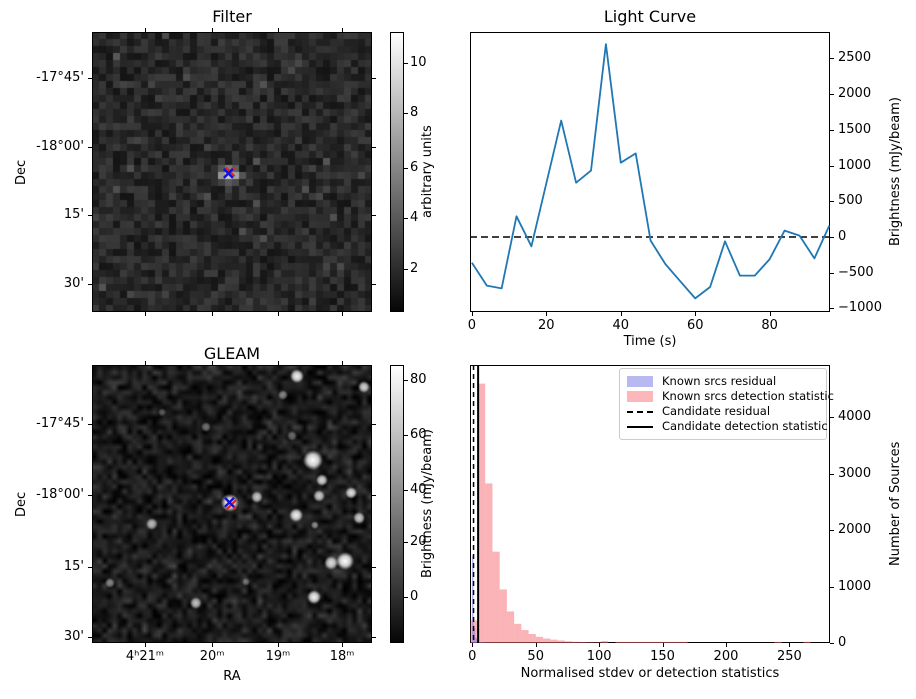  I want to click on x-tick-label: 150, so click(662, 656).